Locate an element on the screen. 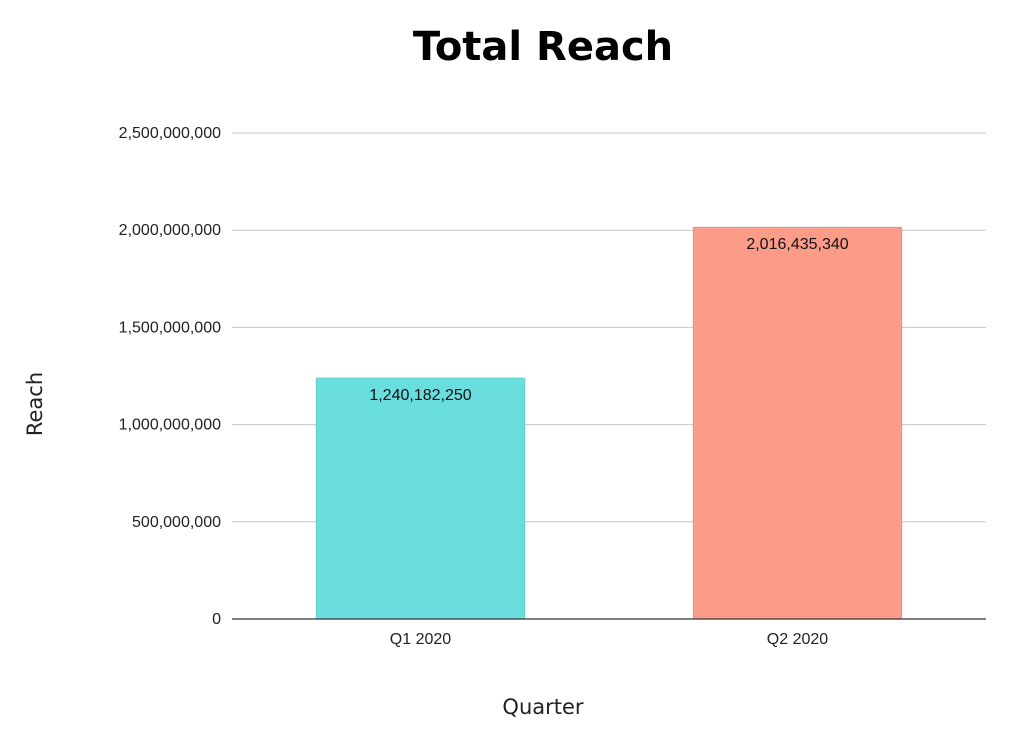 This screenshot has width=1024, height=742. data-labels: 1,240,182,250 2,016,435,340 is located at coordinates (608, 320).